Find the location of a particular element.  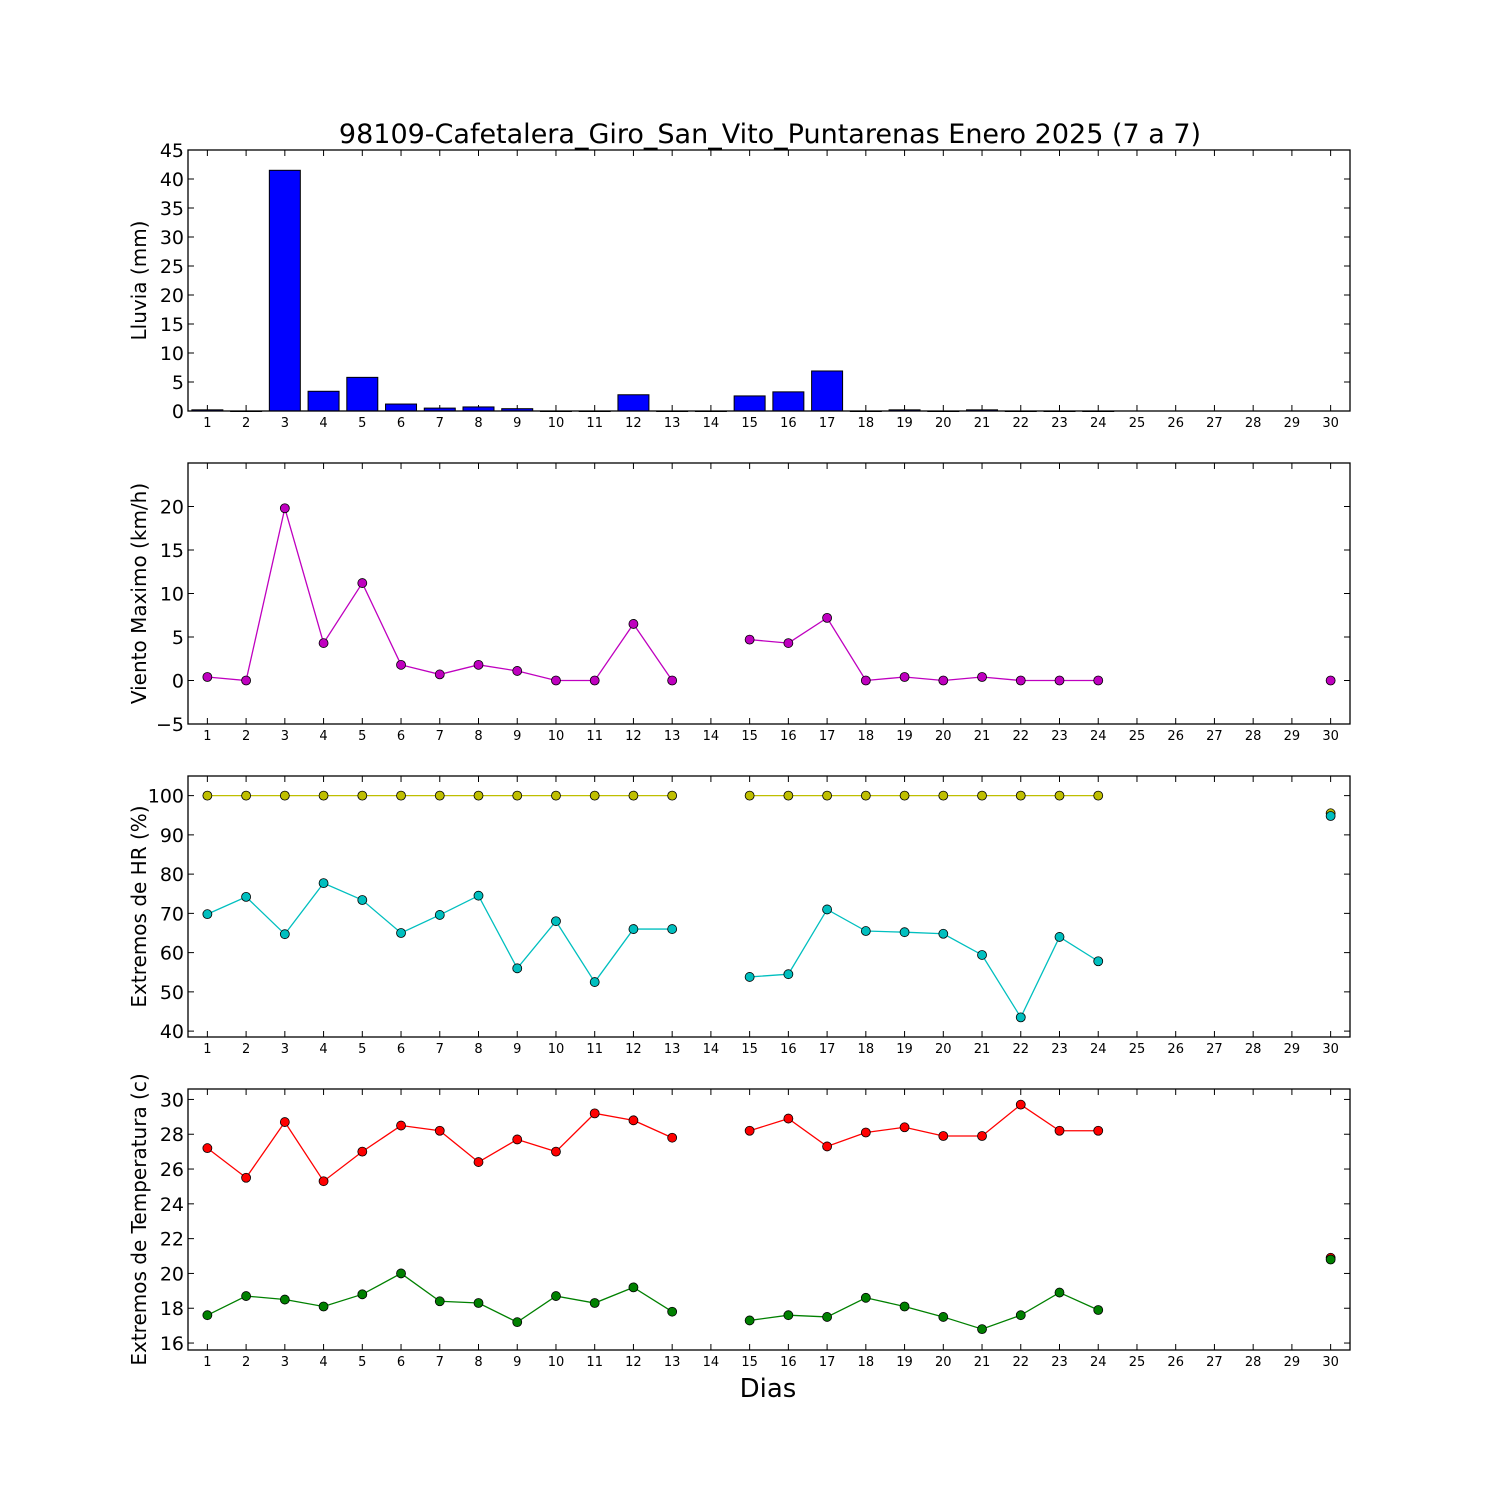

y-tick-label: 60 is located at coordinates (172, 954).